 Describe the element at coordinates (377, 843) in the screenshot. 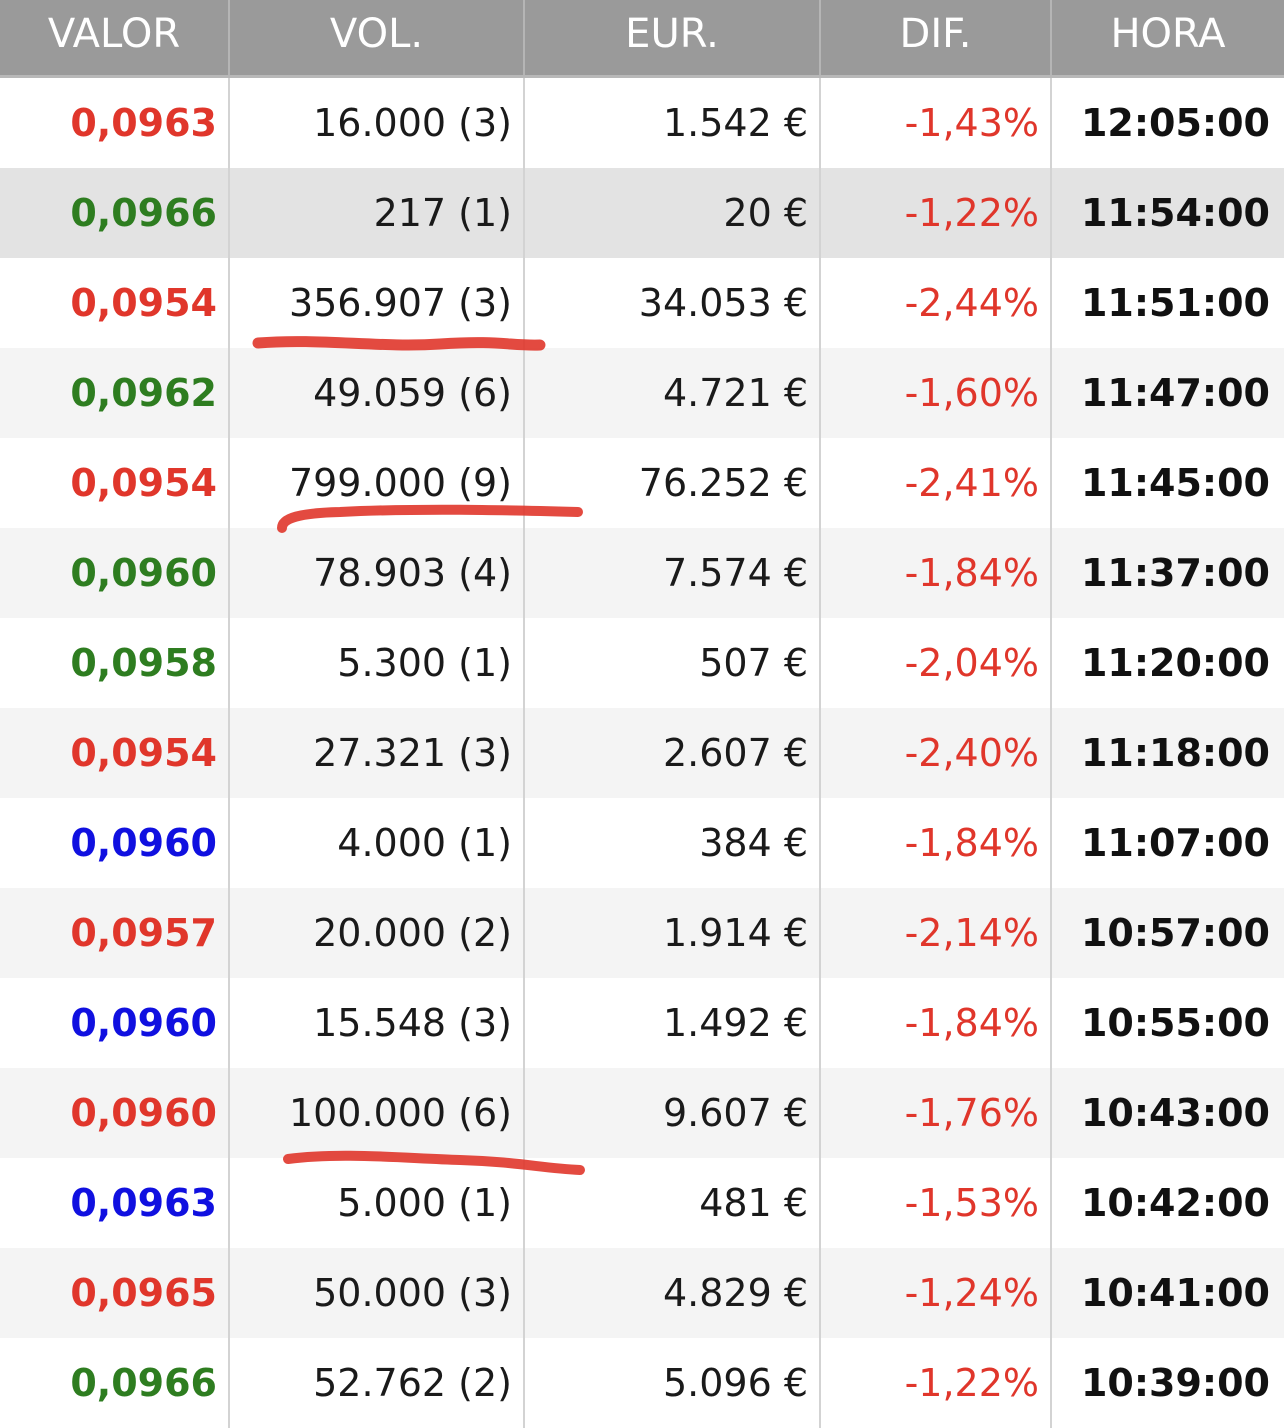

I see `cell-vol: 4.000 (1)` at that location.